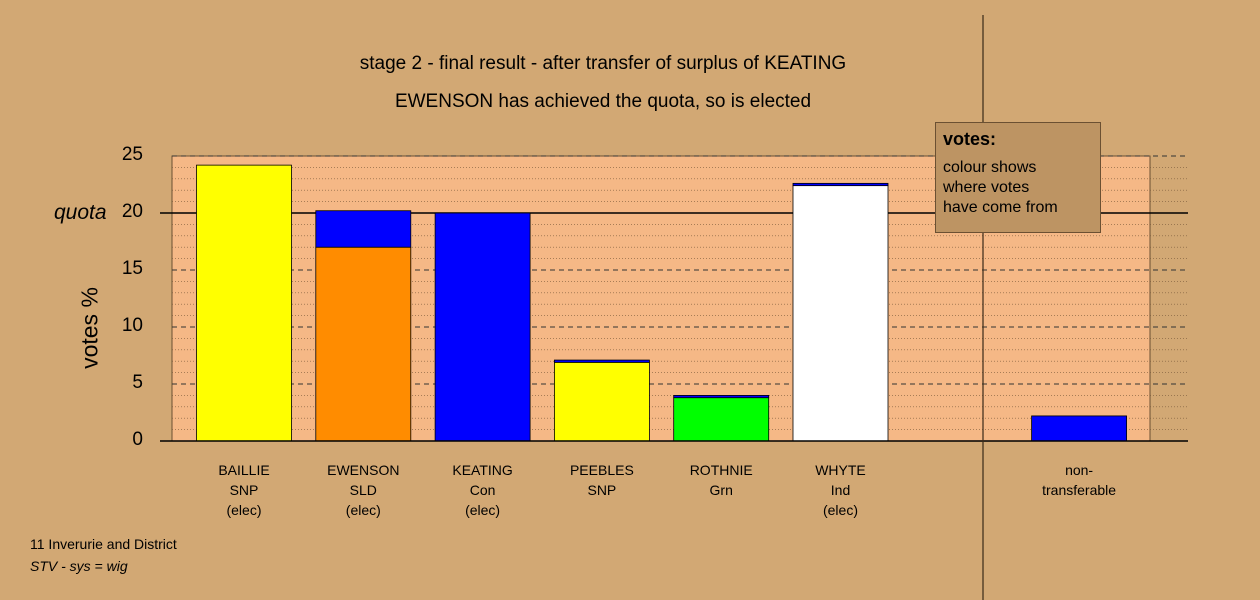  I want to click on y-tick-label: 15, so click(132, 268).